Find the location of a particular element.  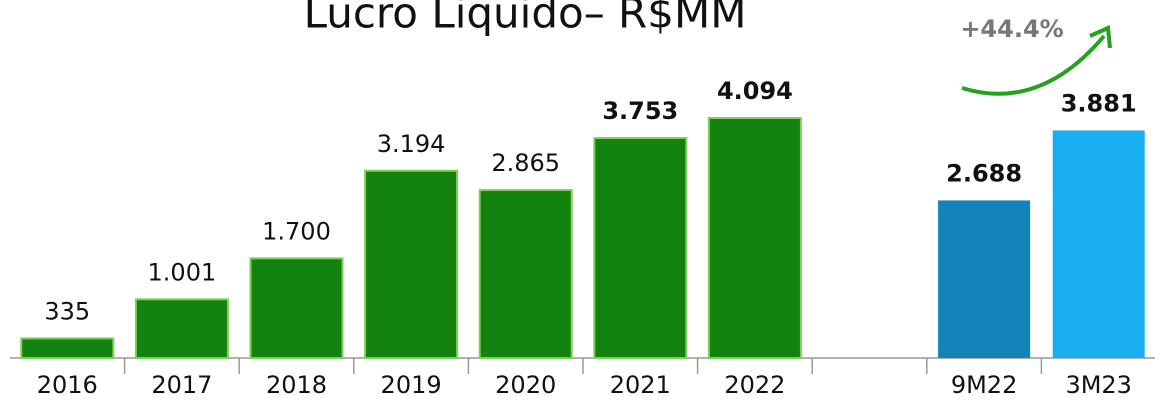

value-label: 3.881 is located at coordinates (1099, 103).